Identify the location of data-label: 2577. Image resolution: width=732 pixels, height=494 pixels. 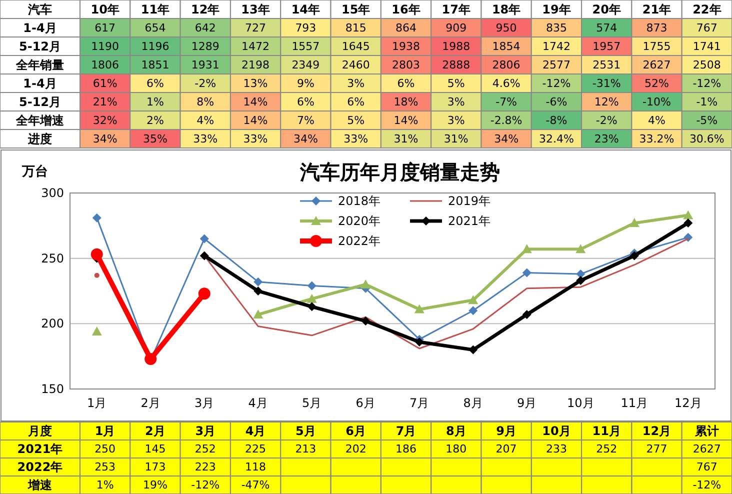
(556, 65).